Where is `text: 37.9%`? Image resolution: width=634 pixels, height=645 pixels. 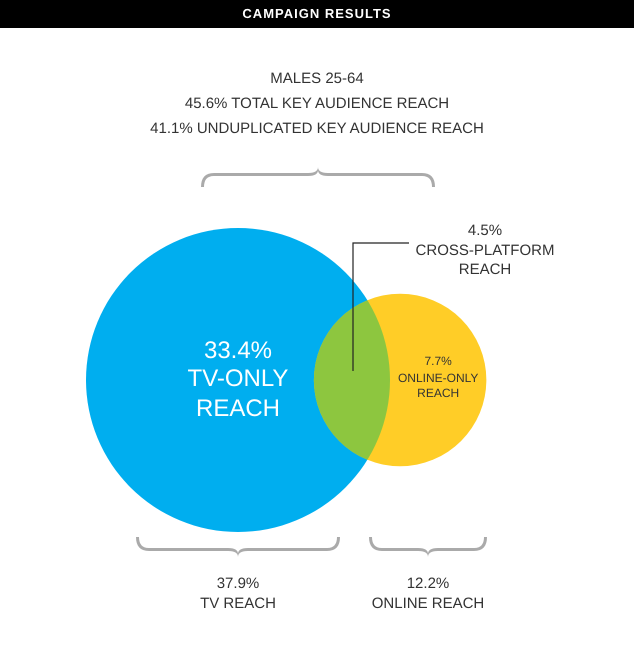 text: 37.9% is located at coordinates (238, 584).